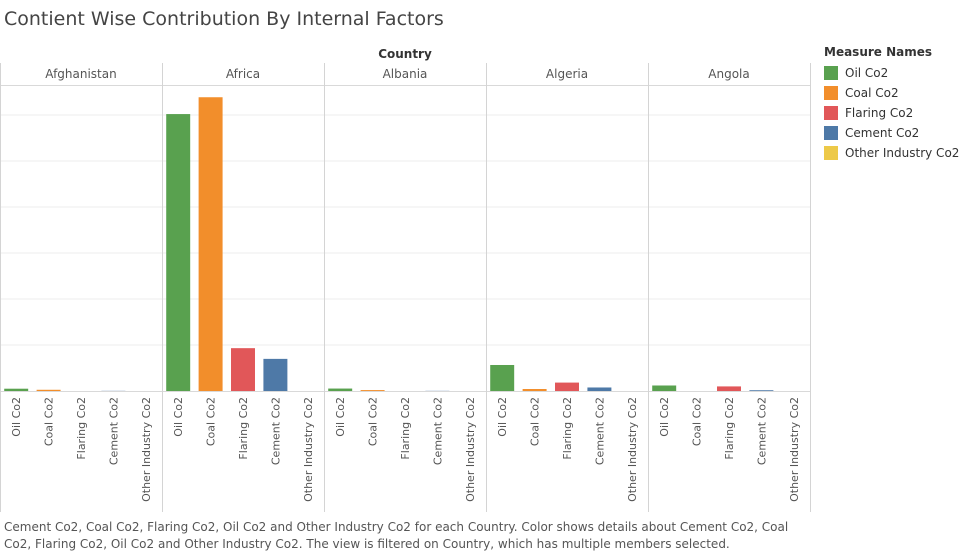  Describe the element at coordinates (405, 74) in the screenshot. I see `panel-label: Albania` at that location.